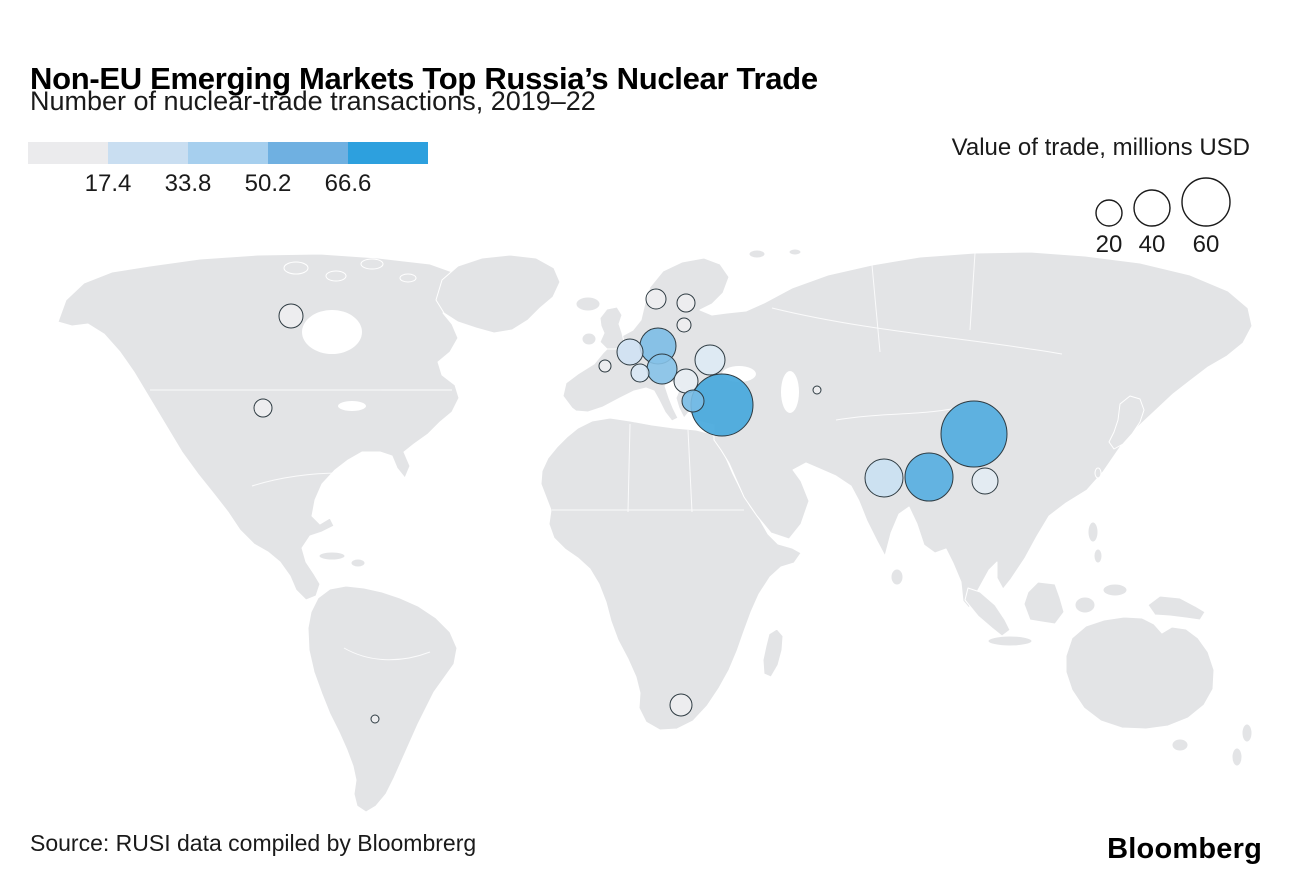 Image resolution: width=1290 pixels, height=884 pixels. What do you see at coordinates (693, 401) in the screenshot?
I see `trade-bubble-italy` at bounding box center [693, 401].